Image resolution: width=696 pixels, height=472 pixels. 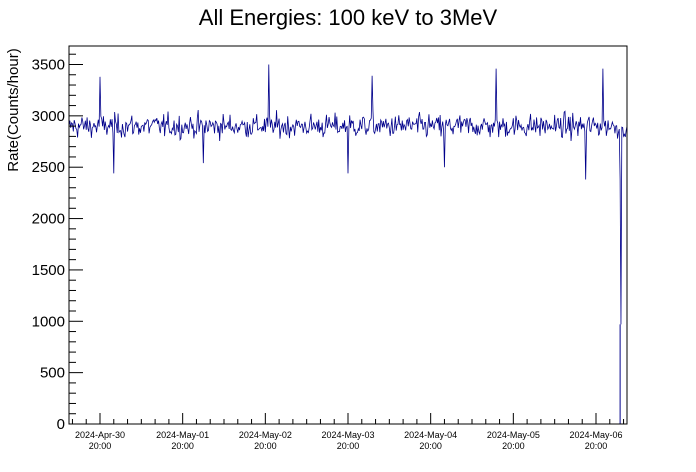 What do you see at coordinates (182, 435) in the screenshot?
I see `x-tick-label-date: 2024-May-01` at bounding box center [182, 435].